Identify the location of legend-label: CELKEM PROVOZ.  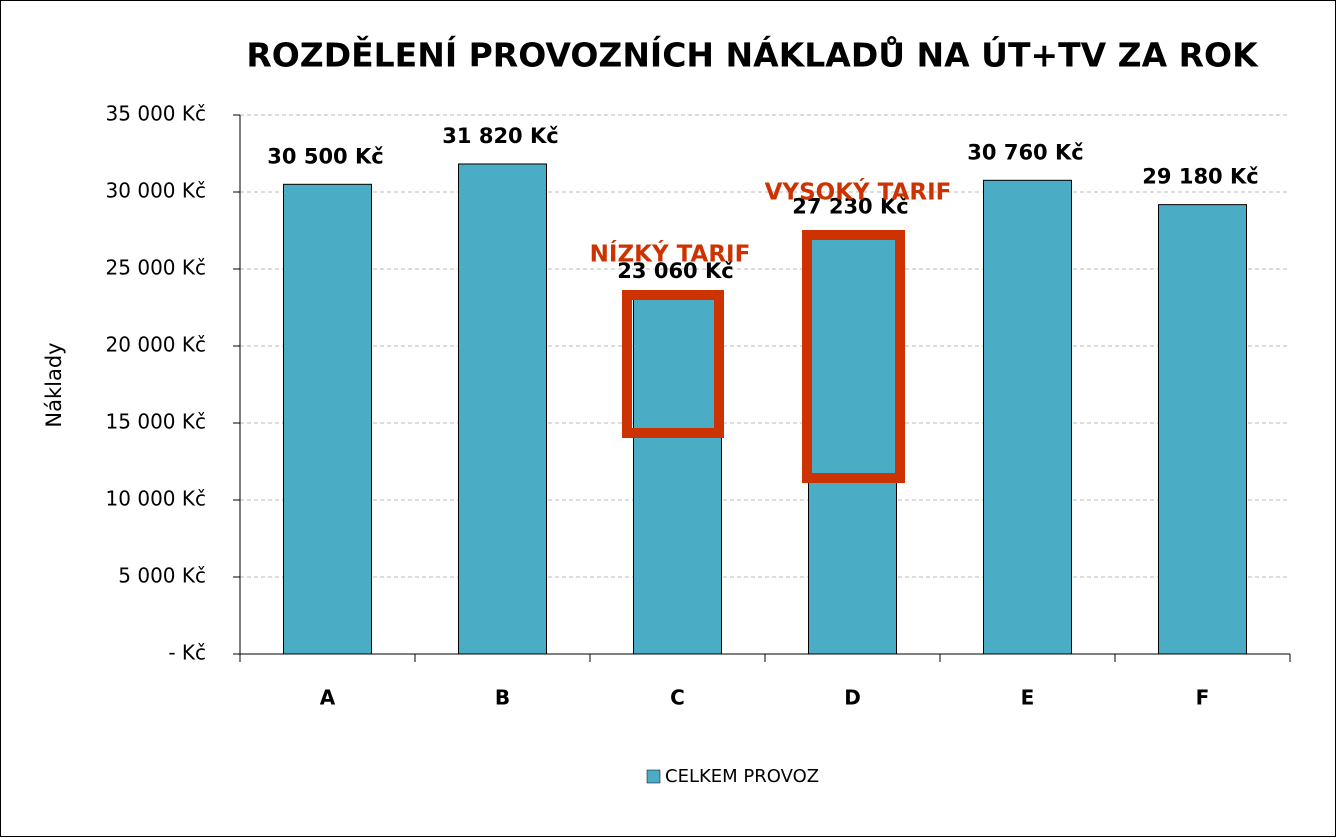
(742, 776).